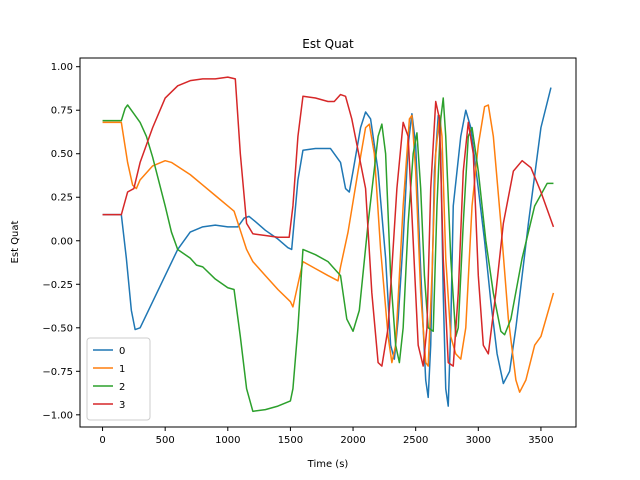 The height and width of the screenshot is (480, 640). Describe the element at coordinates (227, 440) in the screenshot. I see `x-tick-label: 1000` at that location.